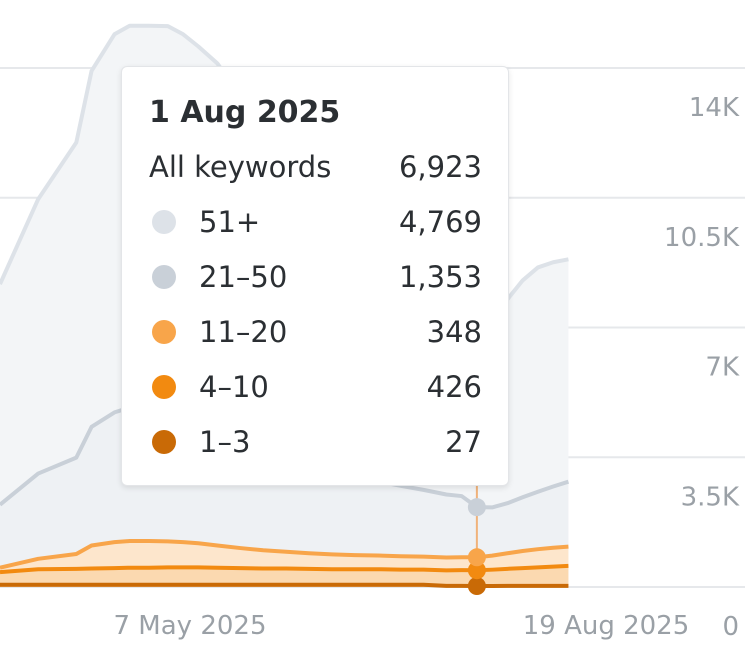 This screenshot has height=664, width=745. Describe the element at coordinates (454, 332) in the screenshot. I see `tooltip-row-value: 348` at that location.